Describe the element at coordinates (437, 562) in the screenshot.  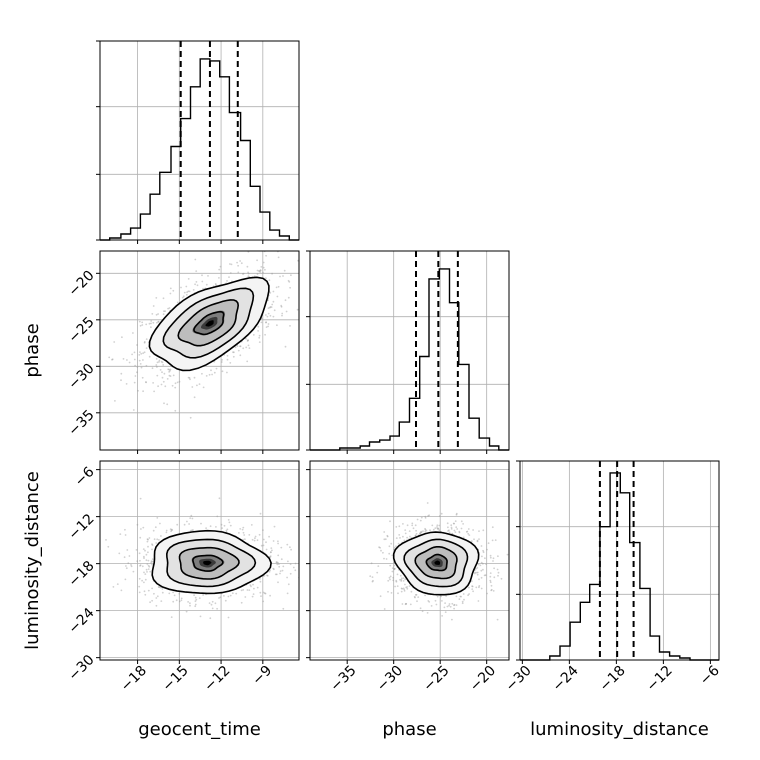
I see `density-fill` at that location.